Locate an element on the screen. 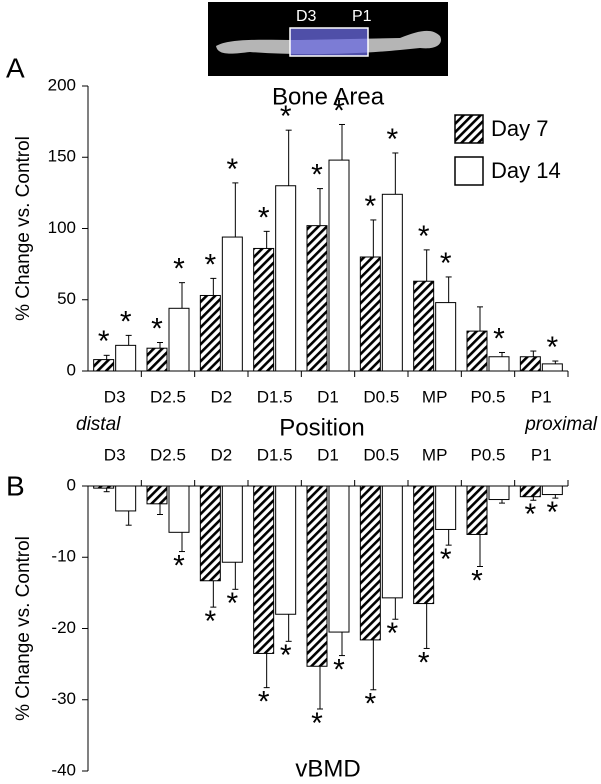 The height and width of the screenshot is (784, 601). bone-image: D3 P1 is located at coordinates (328, 39).